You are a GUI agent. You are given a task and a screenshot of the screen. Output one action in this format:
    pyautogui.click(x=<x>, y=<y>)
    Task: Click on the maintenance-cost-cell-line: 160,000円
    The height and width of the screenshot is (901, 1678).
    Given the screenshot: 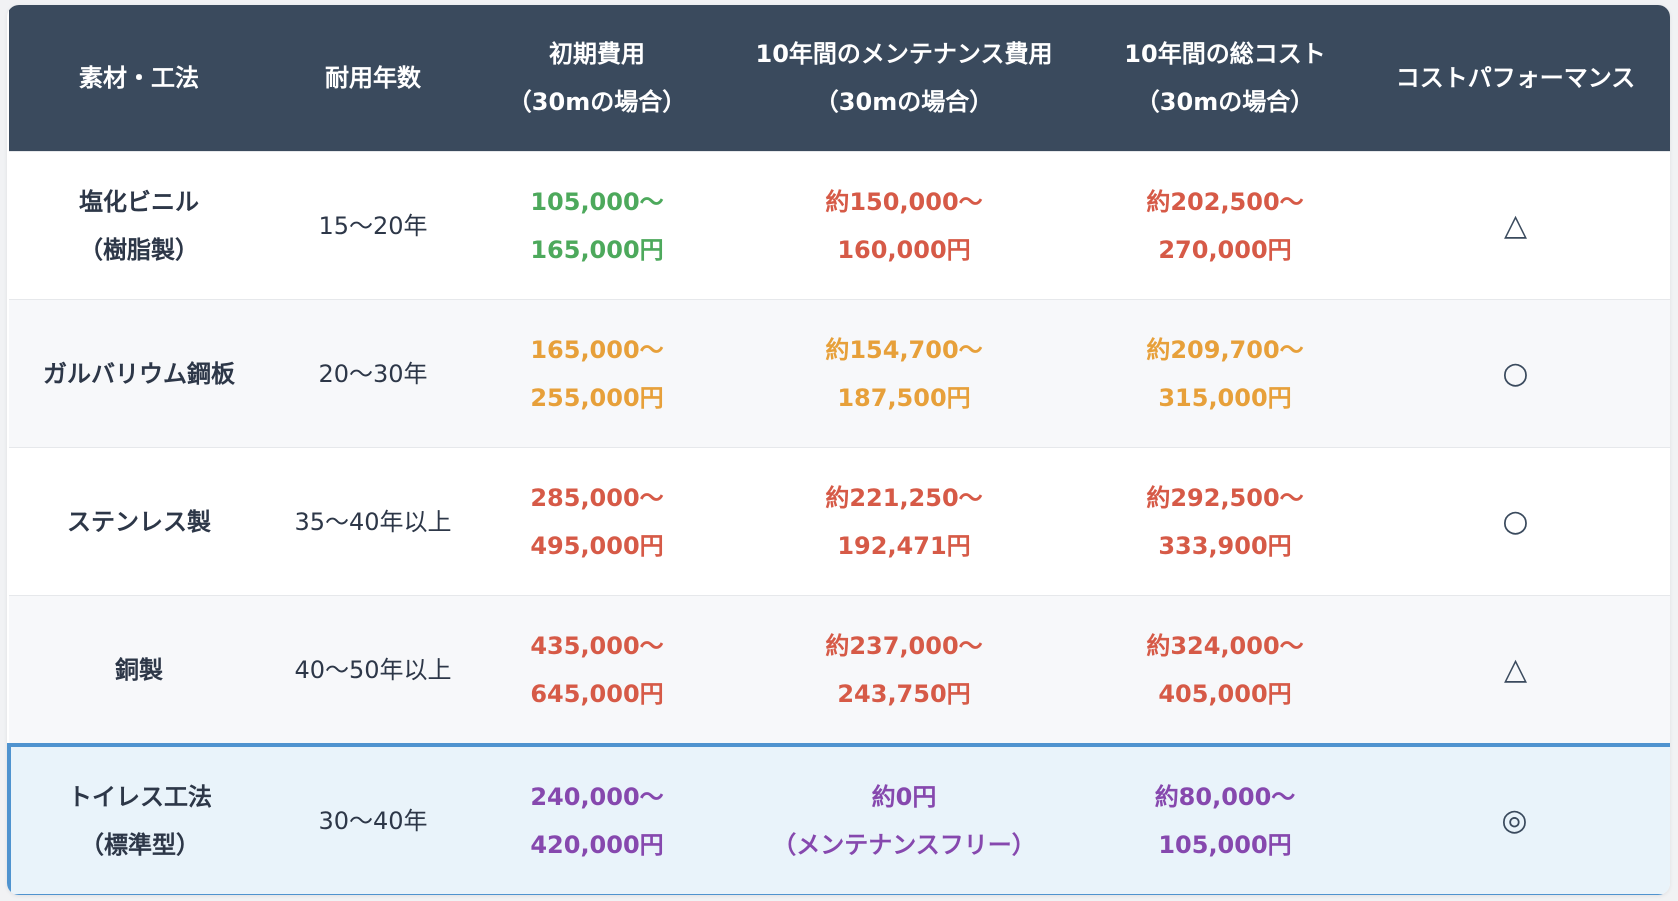 What is the action you would take?
    pyautogui.click(x=904, y=249)
    